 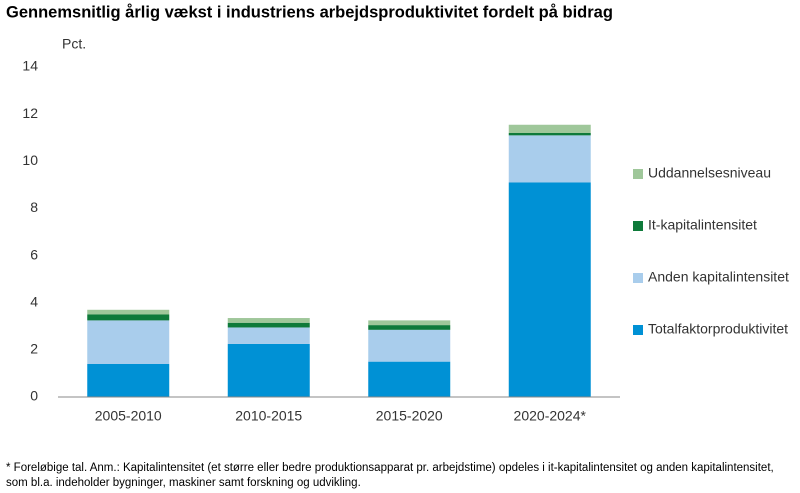 What do you see at coordinates (409, 416) in the screenshot?
I see `x-tick-label: 2015-2020` at bounding box center [409, 416].